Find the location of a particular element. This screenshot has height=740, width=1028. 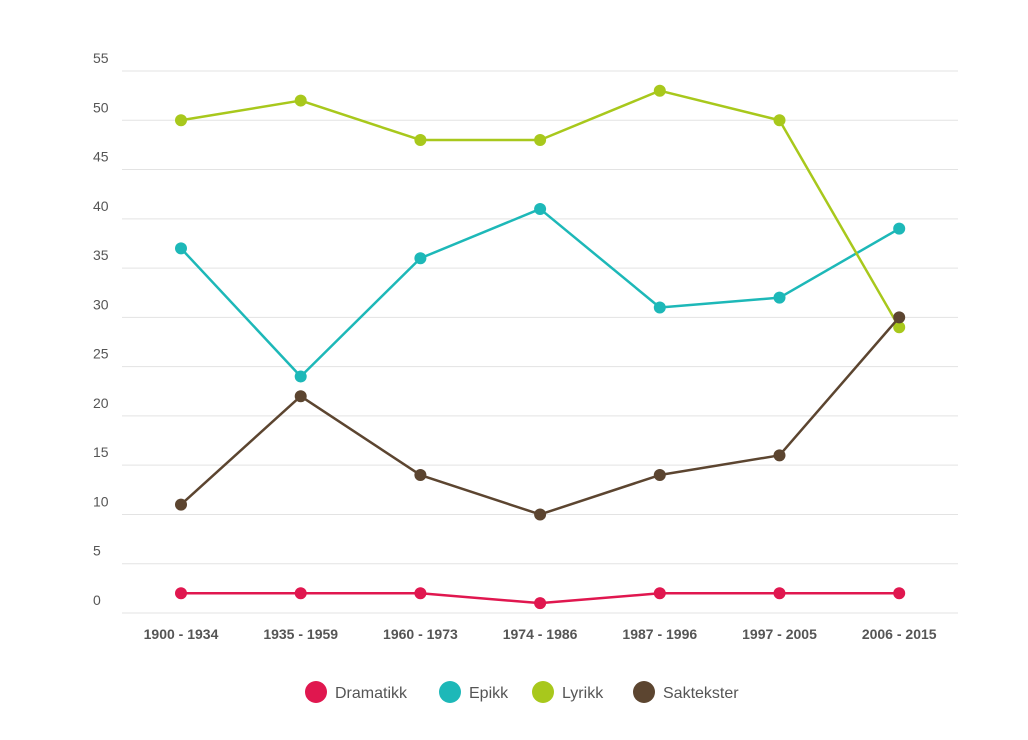

y-tick-label: 0 is located at coordinates (97, 600).